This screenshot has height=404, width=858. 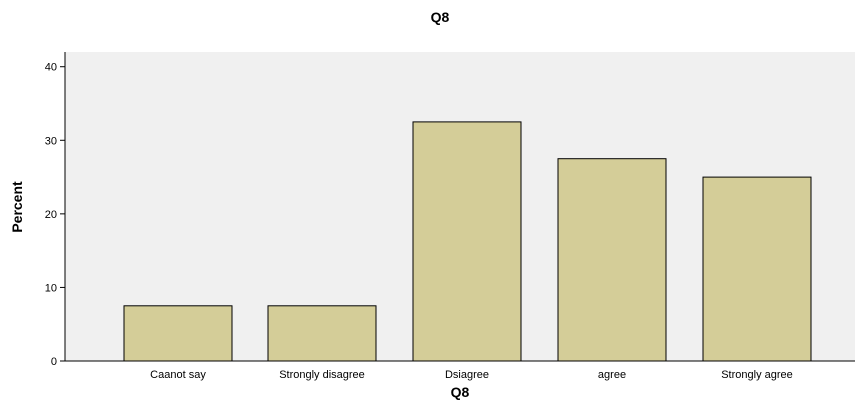 I want to click on y-axis-title: Percent, so click(x=17, y=207).